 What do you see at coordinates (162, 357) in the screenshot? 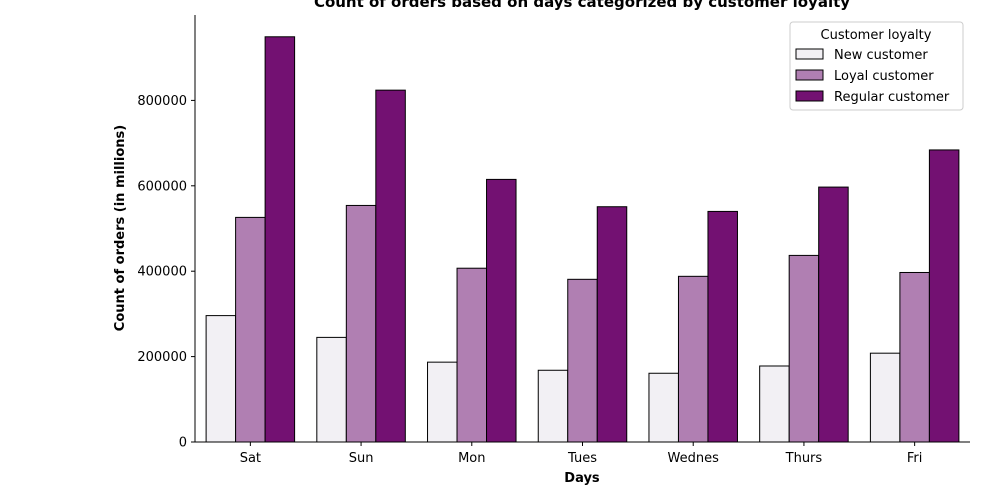
I see `y-tick-label: 200000` at bounding box center [162, 357].